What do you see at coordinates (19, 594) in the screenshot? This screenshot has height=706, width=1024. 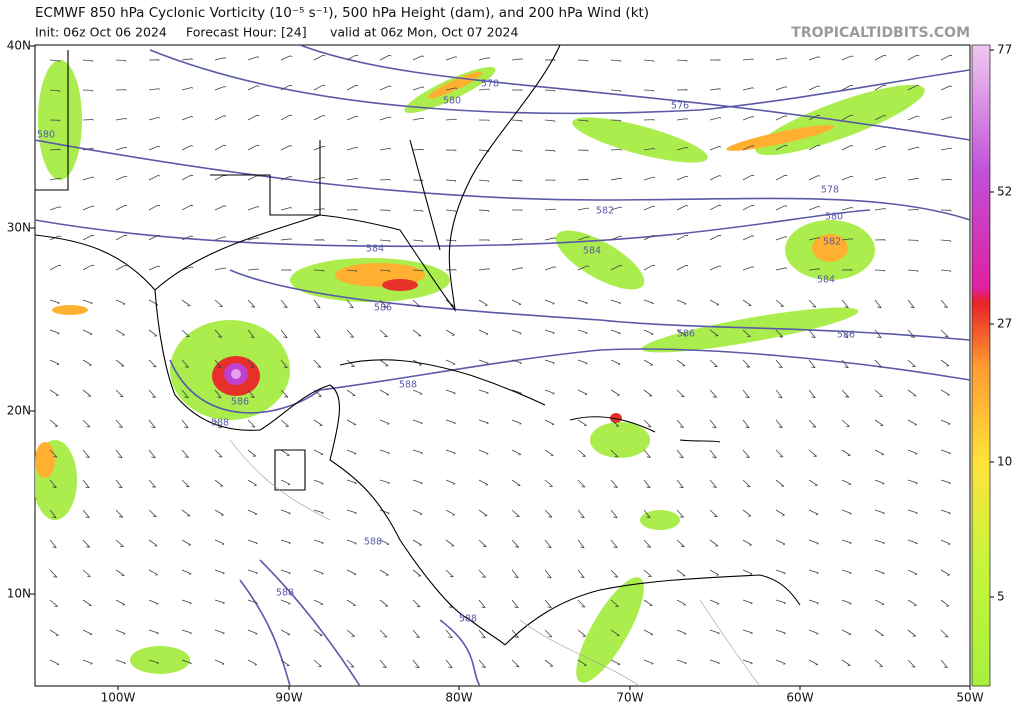 I see `lat-label: 10N` at bounding box center [19, 594].